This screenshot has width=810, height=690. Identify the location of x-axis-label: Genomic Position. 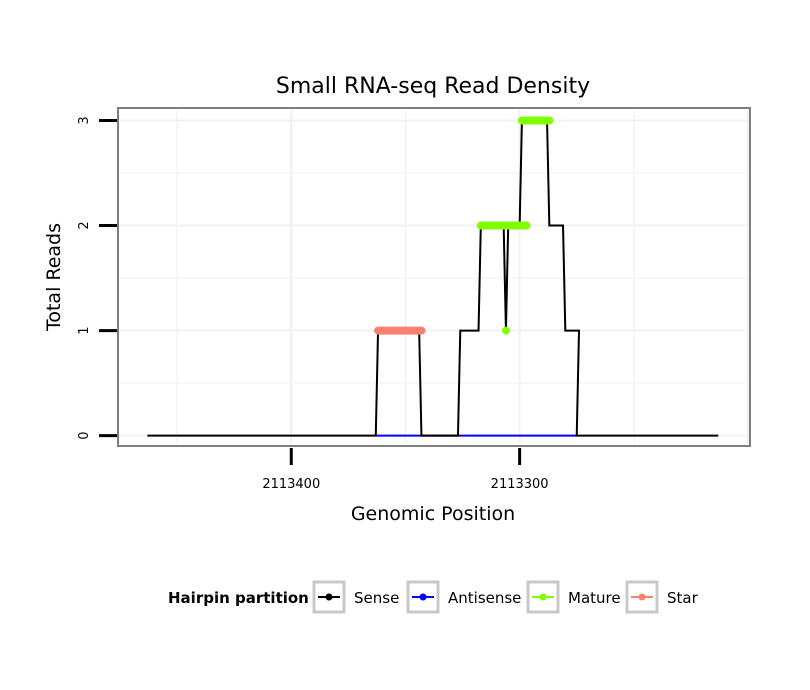
(433, 514).